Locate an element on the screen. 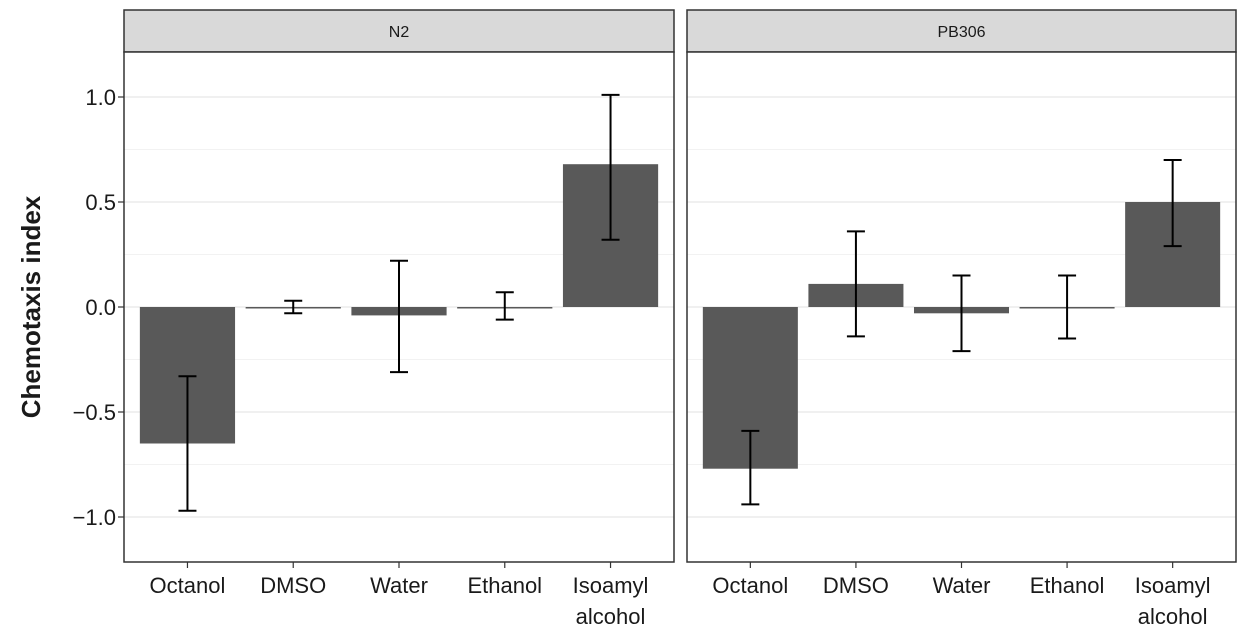 The image size is (1239, 638). y-tick-label: 0.0 is located at coordinates (100, 307).